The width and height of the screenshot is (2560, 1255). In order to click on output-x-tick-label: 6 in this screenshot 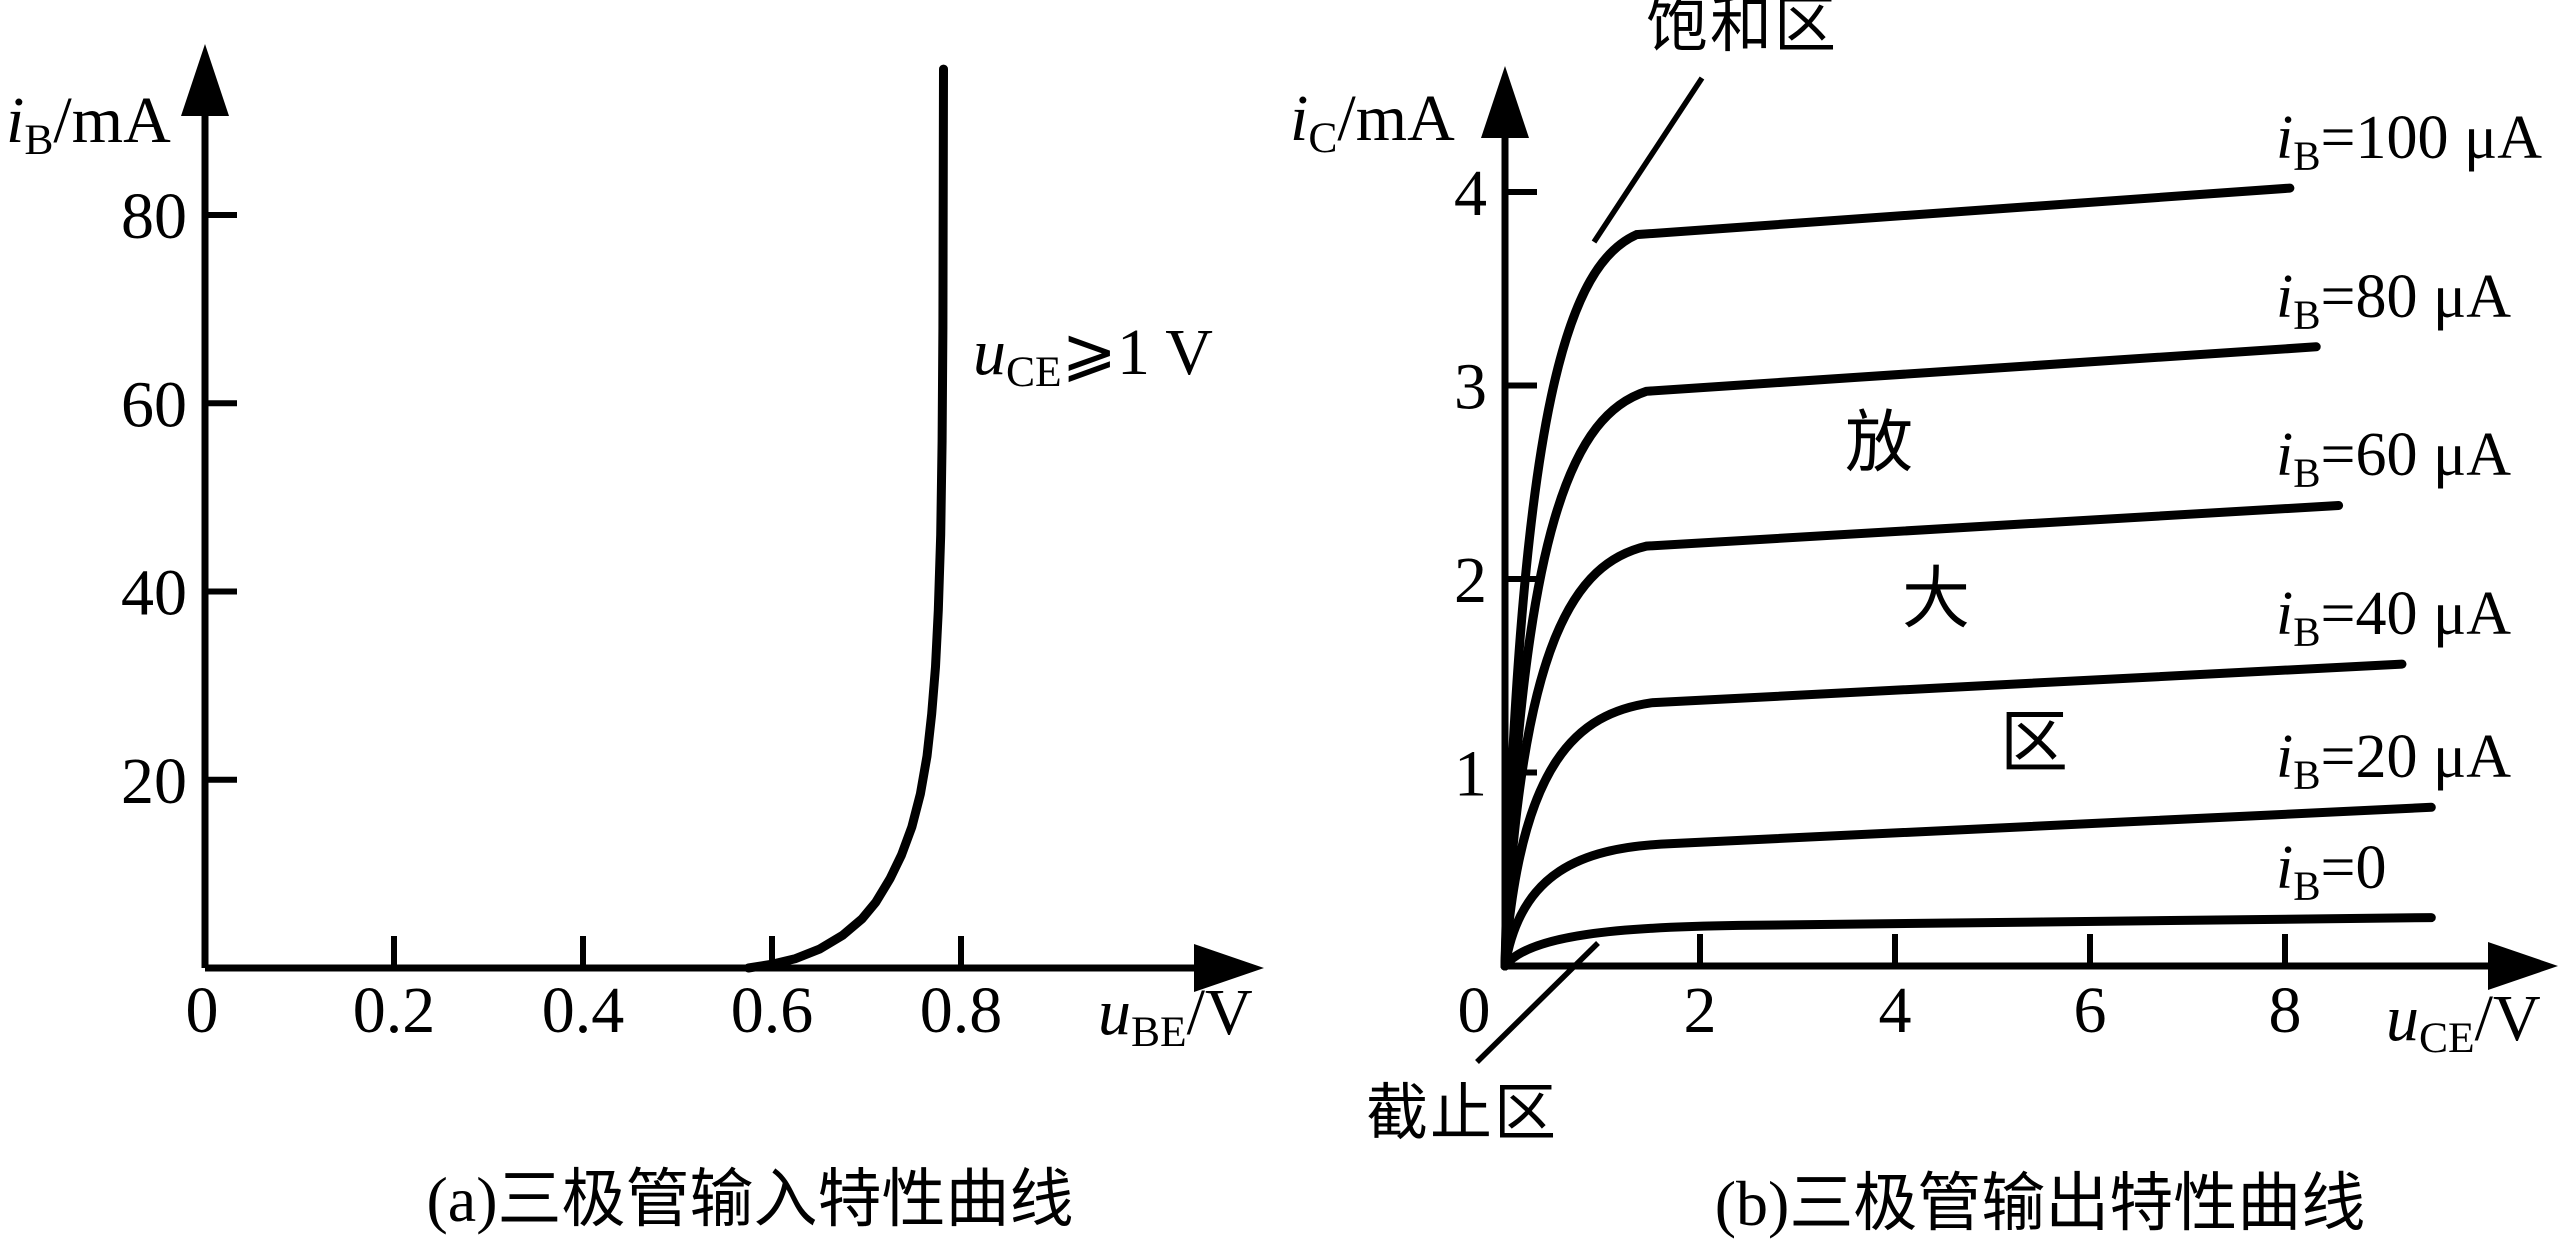, I will do `click(2090, 1010)`.